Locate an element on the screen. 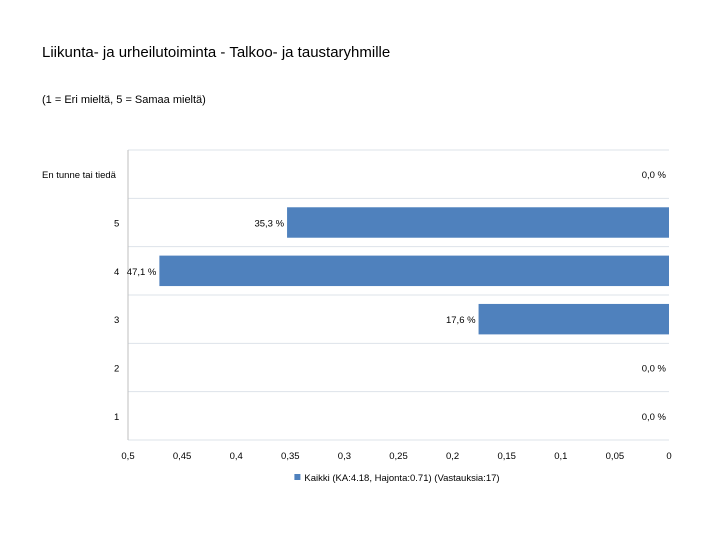 This screenshot has height=540, width=720. data-label: 17,6 % is located at coordinates (461, 320).